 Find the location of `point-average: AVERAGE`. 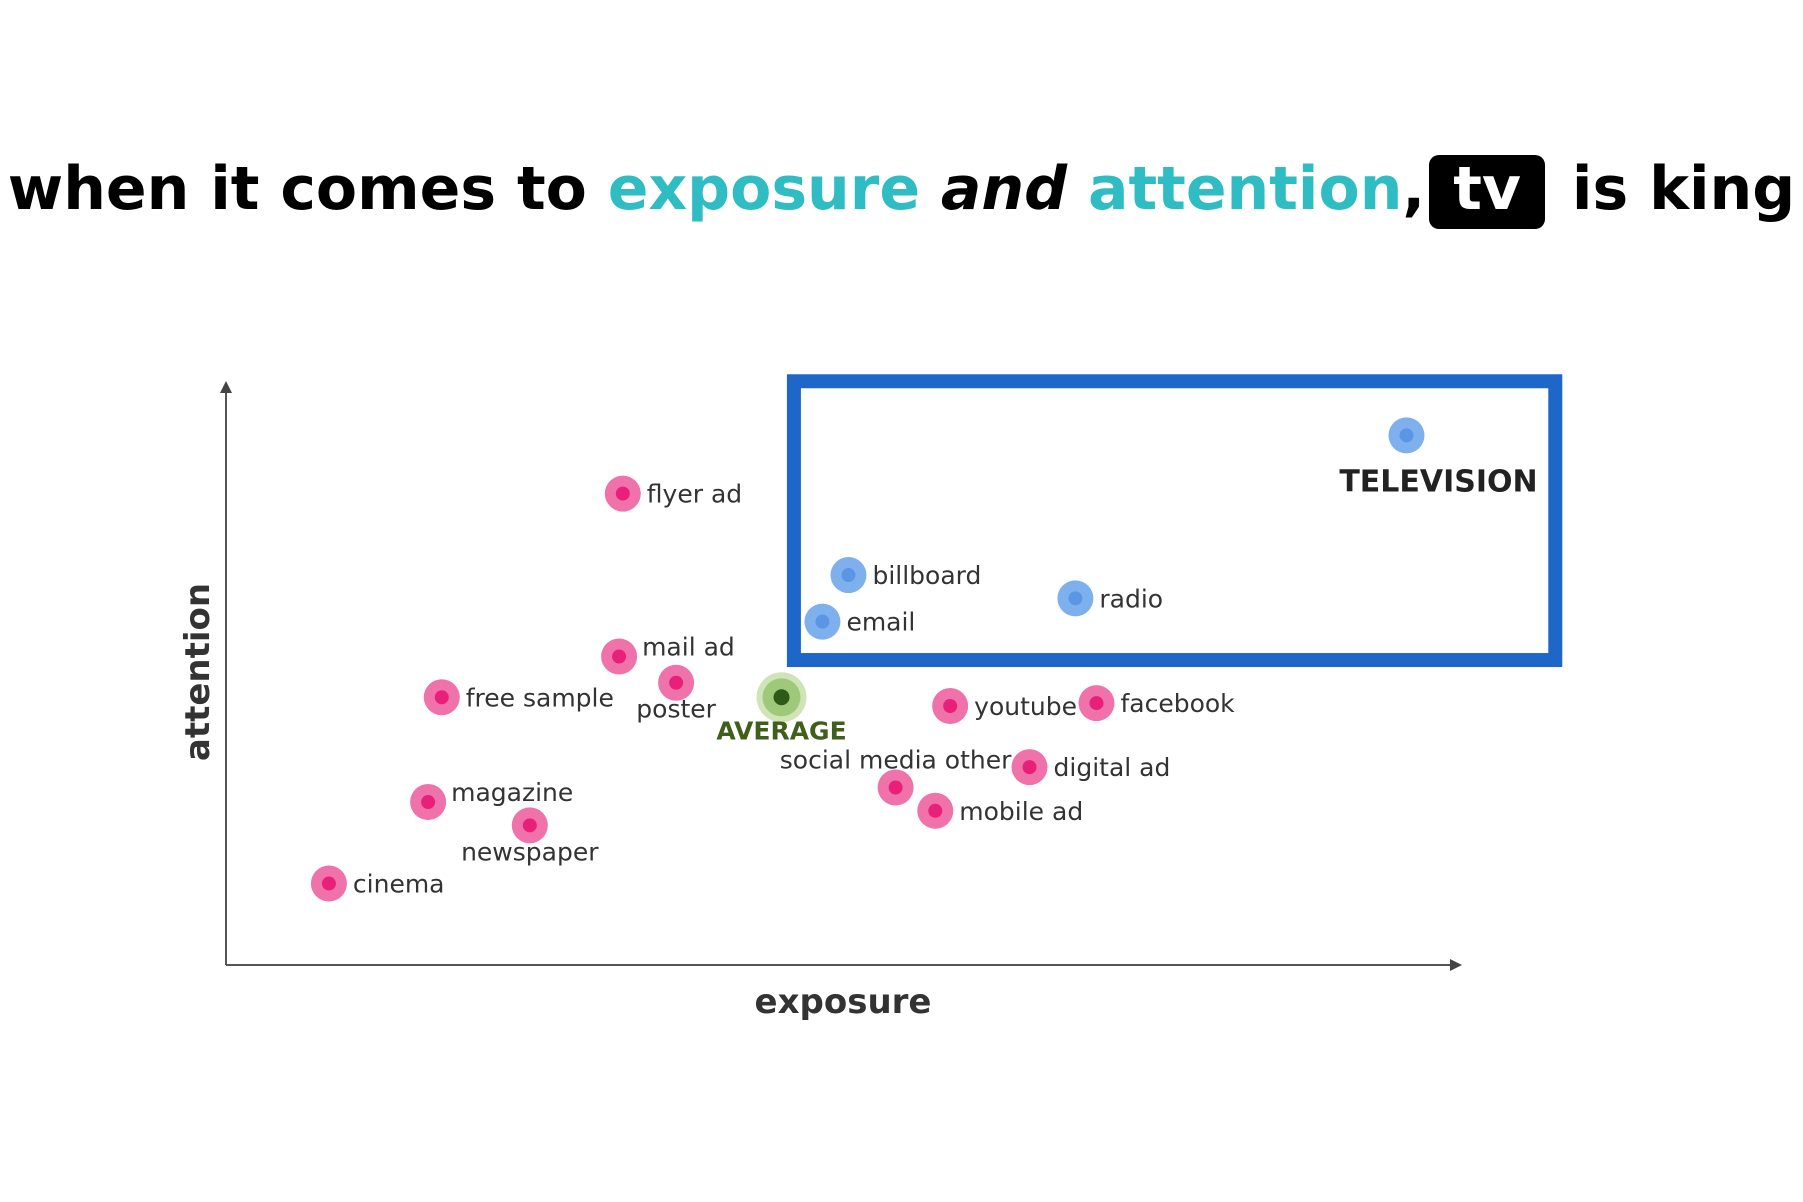

point-average: AVERAGE is located at coordinates (781, 708).